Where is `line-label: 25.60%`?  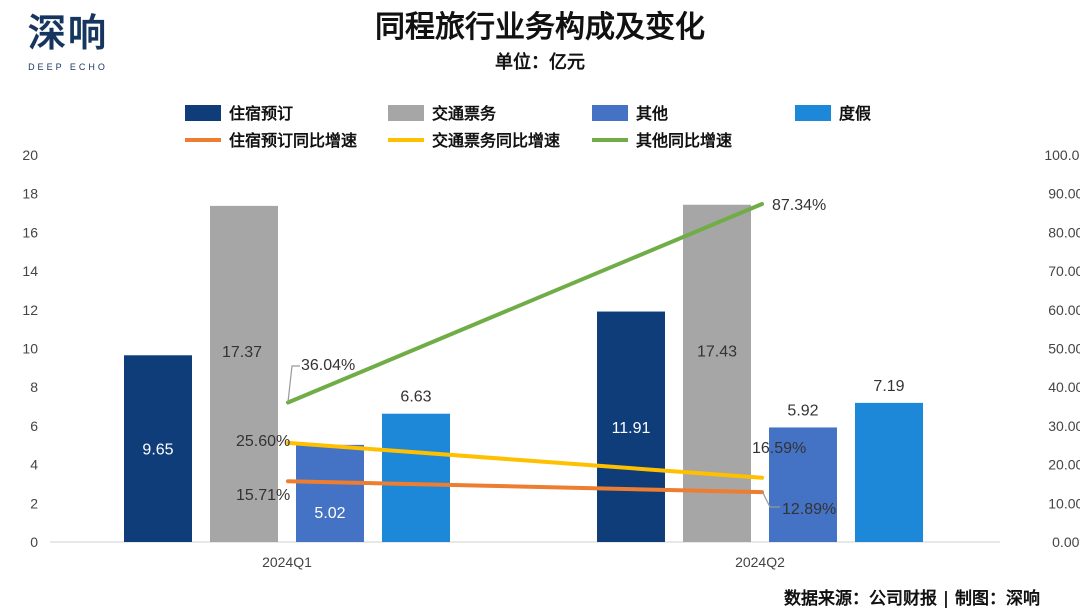 line-label: 25.60% is located at coordinates (263, 441).